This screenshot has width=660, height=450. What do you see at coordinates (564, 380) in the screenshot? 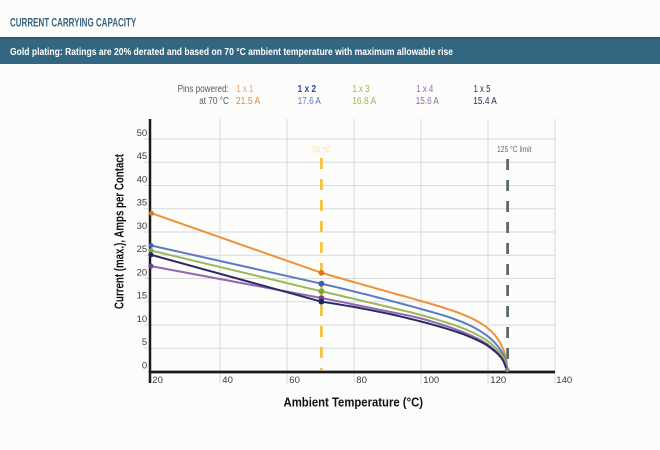
I see `svg-text: 140` at bounding box center [564, 380].